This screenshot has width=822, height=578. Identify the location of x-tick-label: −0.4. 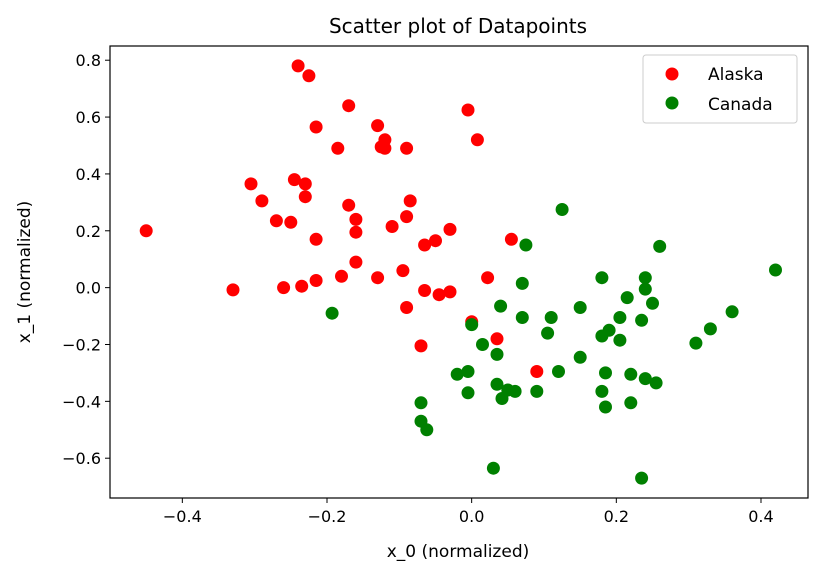
(182, 516).